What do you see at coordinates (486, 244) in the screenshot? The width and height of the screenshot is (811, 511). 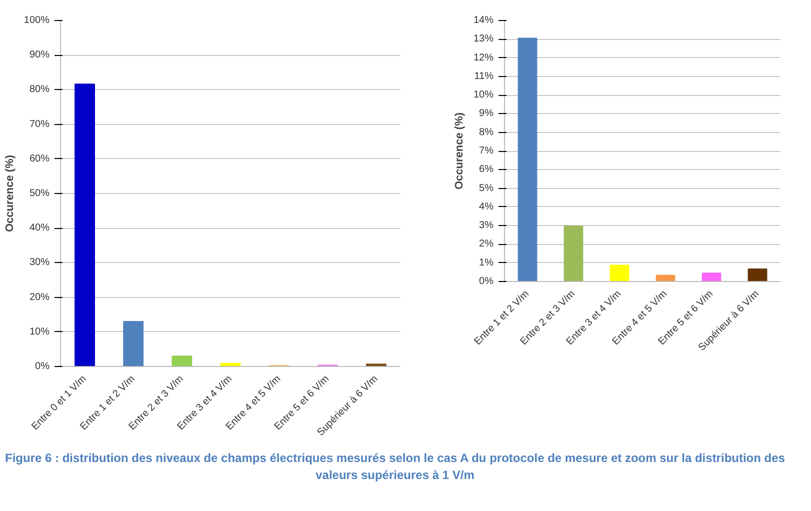 I see `y-tick-label: 2%` at bounding box center [486, 244].